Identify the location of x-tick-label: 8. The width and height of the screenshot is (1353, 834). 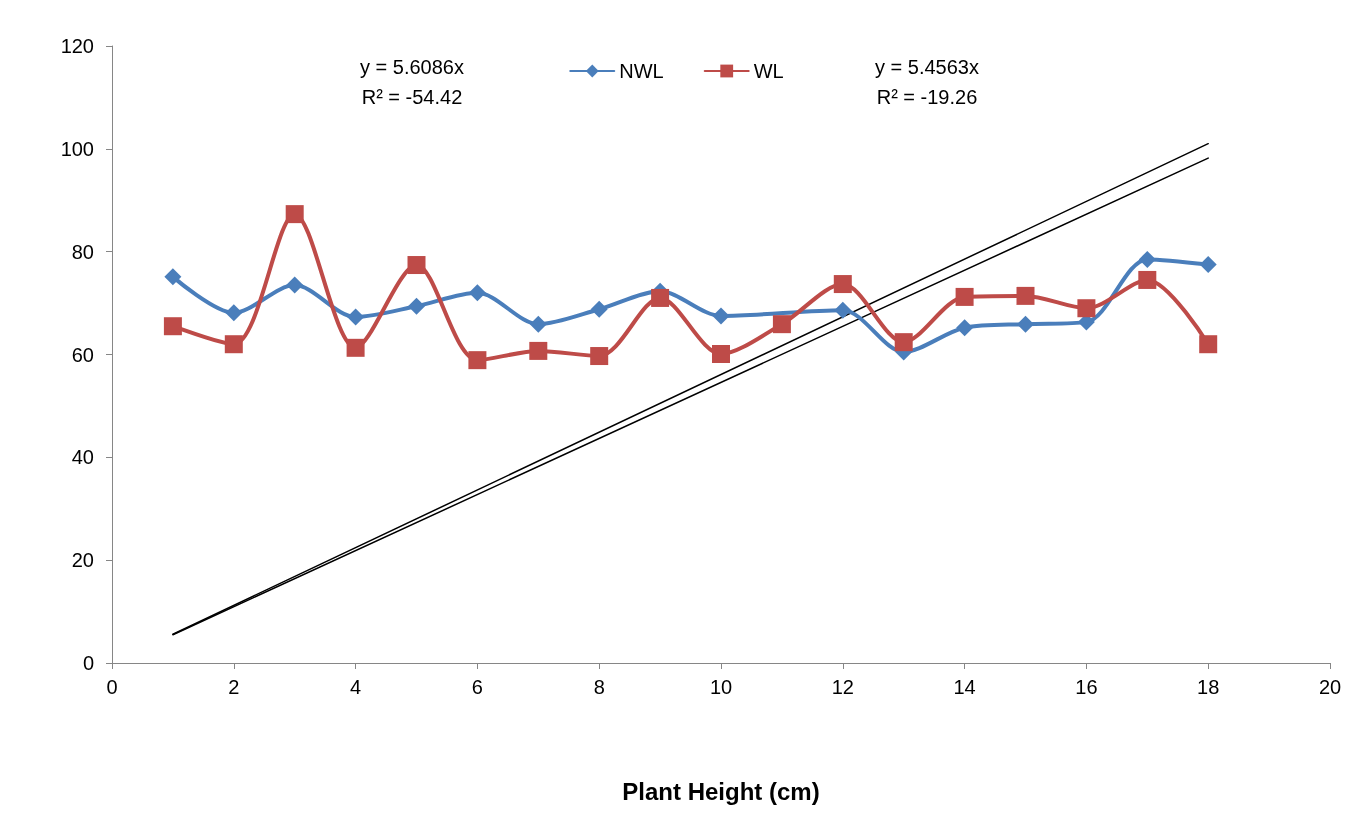
(599, 687).